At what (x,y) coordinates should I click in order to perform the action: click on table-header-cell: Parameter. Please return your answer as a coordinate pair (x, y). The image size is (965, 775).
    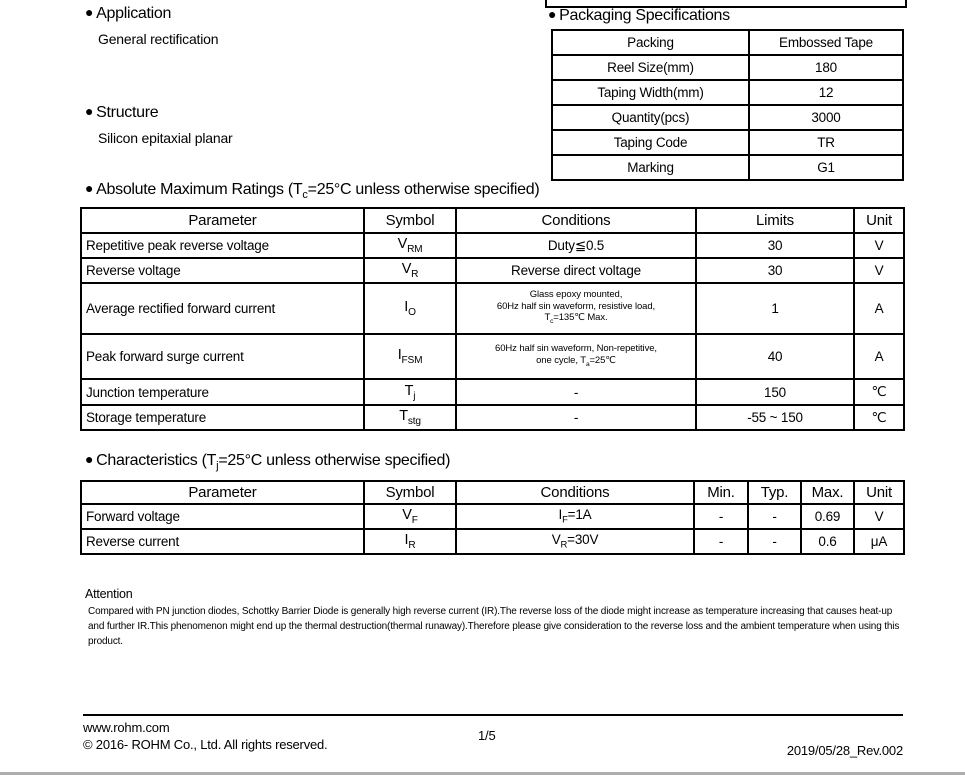
    Looking at the image, I should click on (222, 220).